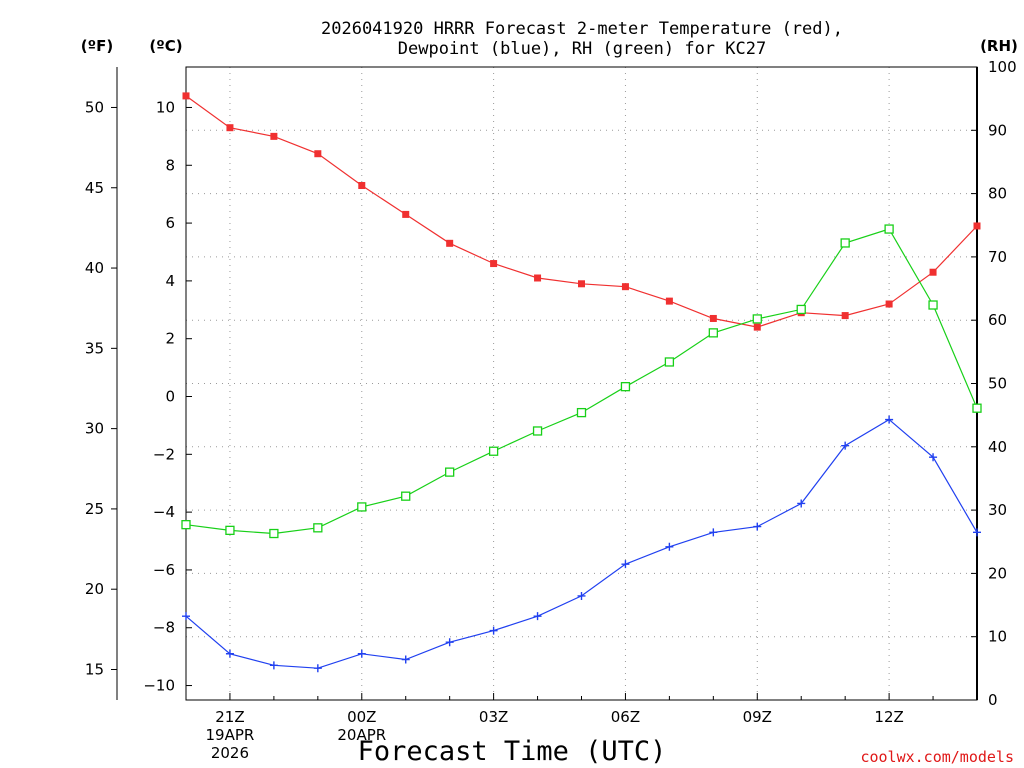 This screenshot has width=1024, height=768. Describe the element at coordinates (170, 281) in the screenshot. I see `celsius-tick-label: 4` at that location.